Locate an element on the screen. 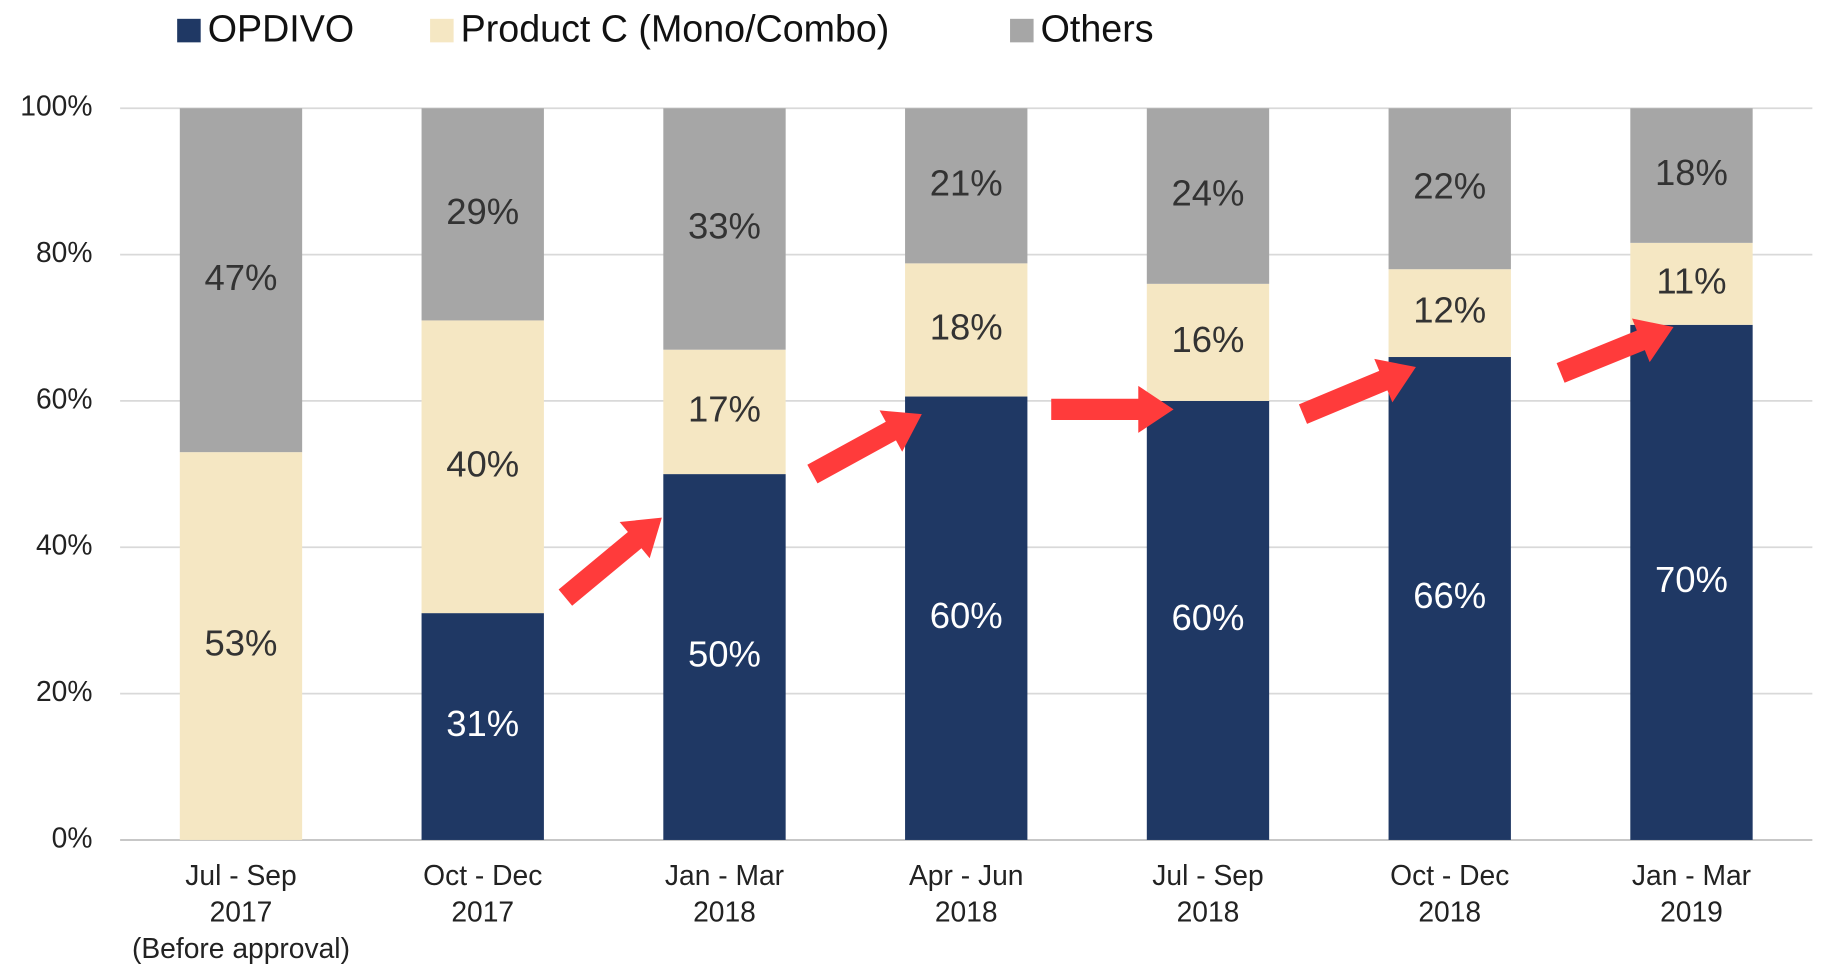 The width and height of the screenshot is (1846, 967). data-label: 16% is located at coordinates (1207, 339).